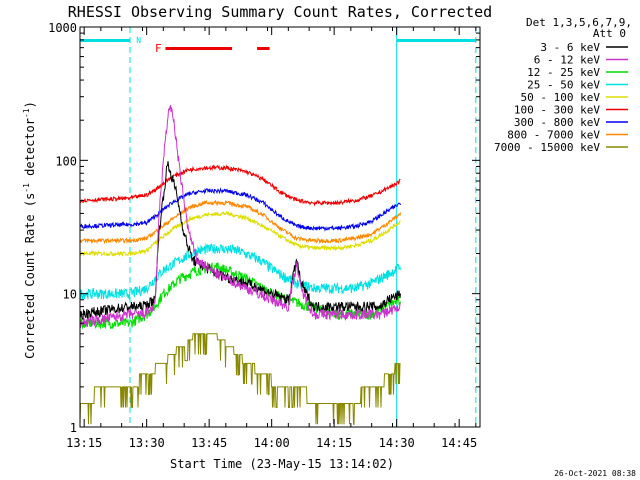  I want to click on night-label: N, so click(138, 40).